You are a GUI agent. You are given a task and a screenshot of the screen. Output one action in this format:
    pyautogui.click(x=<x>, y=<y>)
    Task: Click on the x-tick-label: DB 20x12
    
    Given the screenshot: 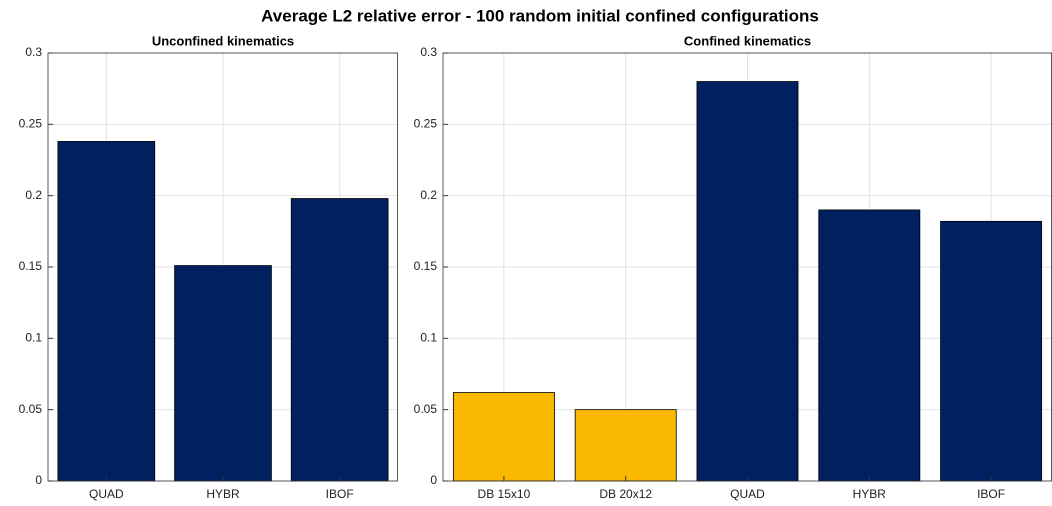 What is the action you would take?
    pyautogui.click(x=625, y=494)
    